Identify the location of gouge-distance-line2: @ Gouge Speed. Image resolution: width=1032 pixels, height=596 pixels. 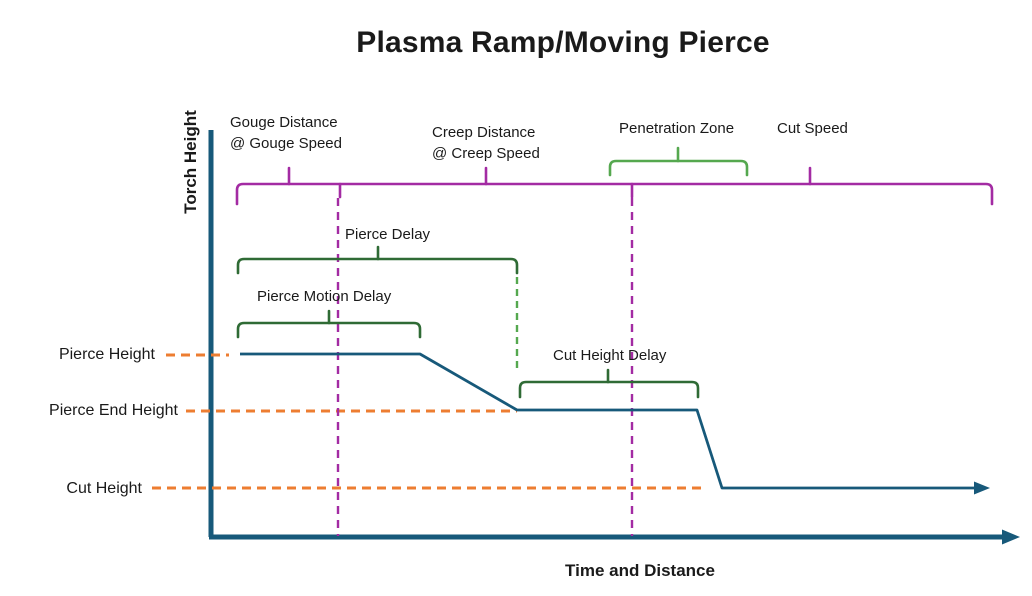
(286, 143).